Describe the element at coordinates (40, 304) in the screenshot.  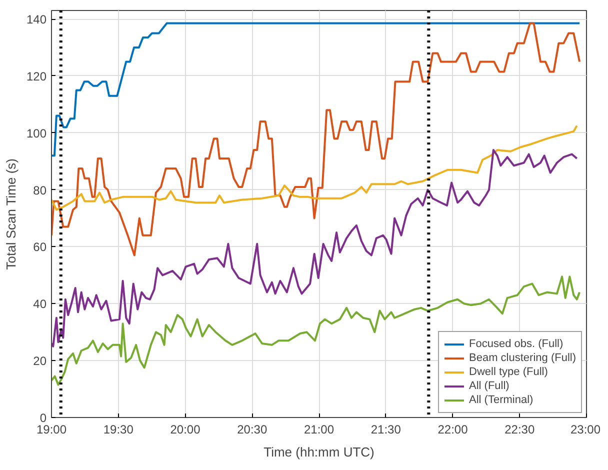
I see `y-tick-label: 40` at that location.